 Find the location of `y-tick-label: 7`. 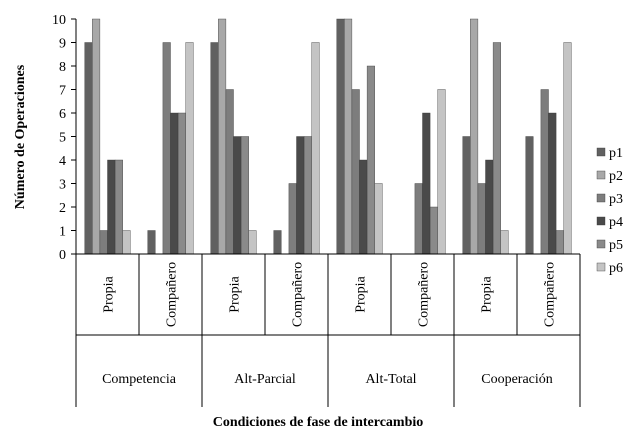

y-tick-label: 7 is located at coordinates (62, 91).